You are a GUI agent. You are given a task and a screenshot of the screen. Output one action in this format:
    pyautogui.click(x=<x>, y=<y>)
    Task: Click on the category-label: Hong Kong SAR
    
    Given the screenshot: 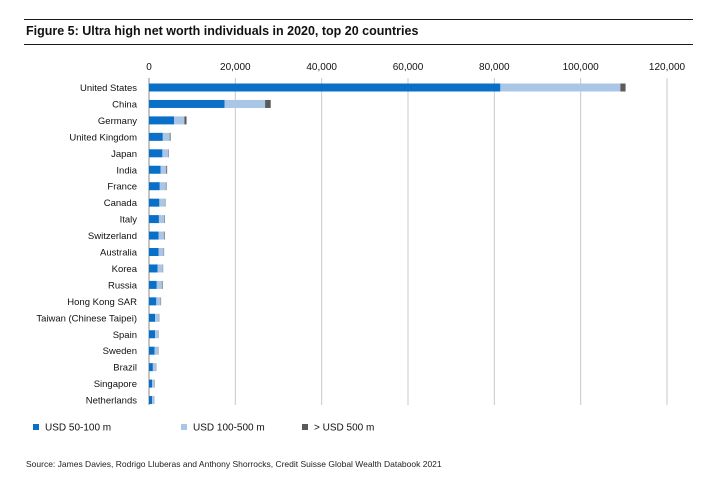 What is the action you would take?
    pyautogui.click(x=102, y=302)
    